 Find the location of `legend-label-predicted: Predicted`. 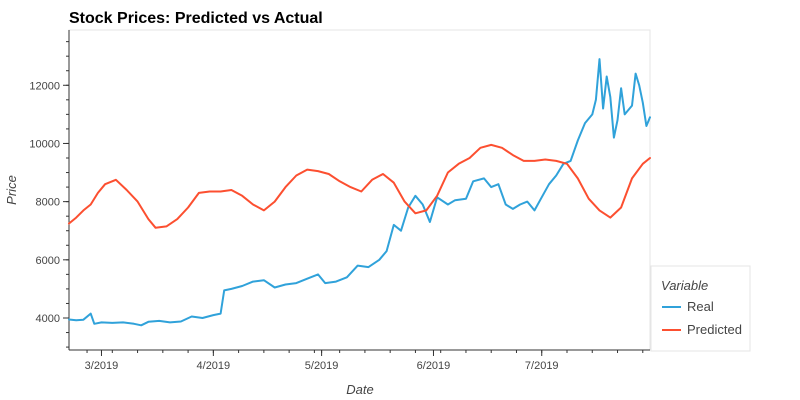

legend-label-predicted: Predicted is located at coordinates (714, 329).